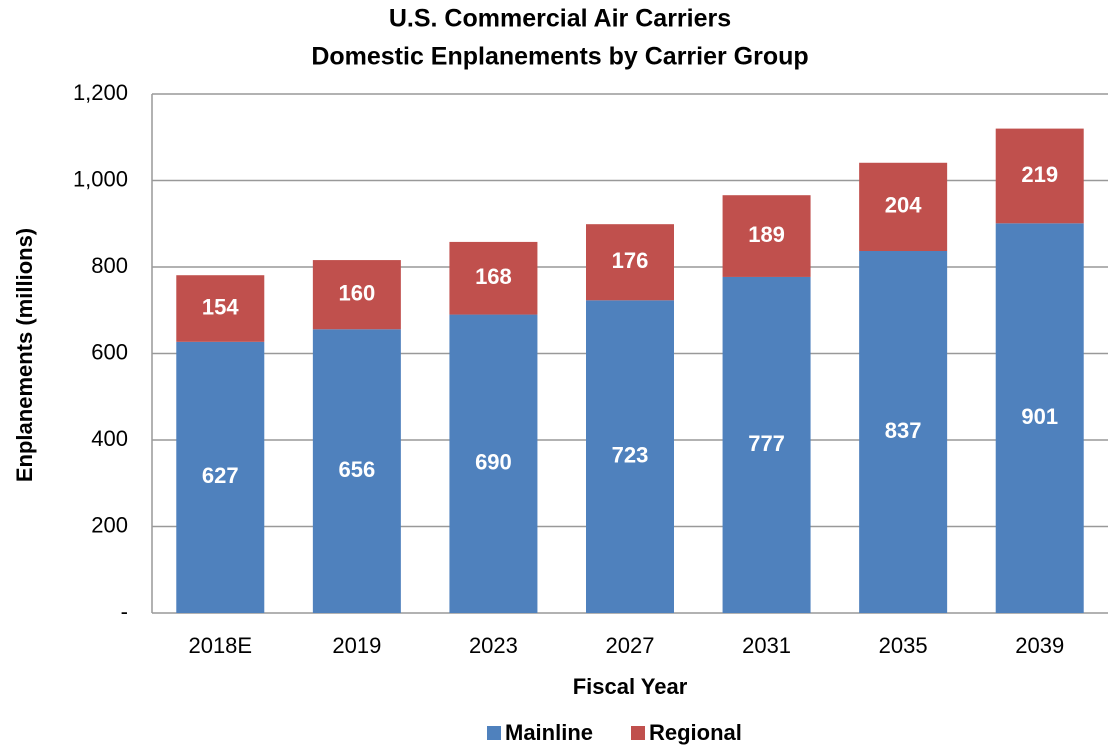 The width and height of the screenshot is (1110, 752). Describe the element at coordinates (109, 351) in the screenshot. I see `y-tick-label: 600` at that location.